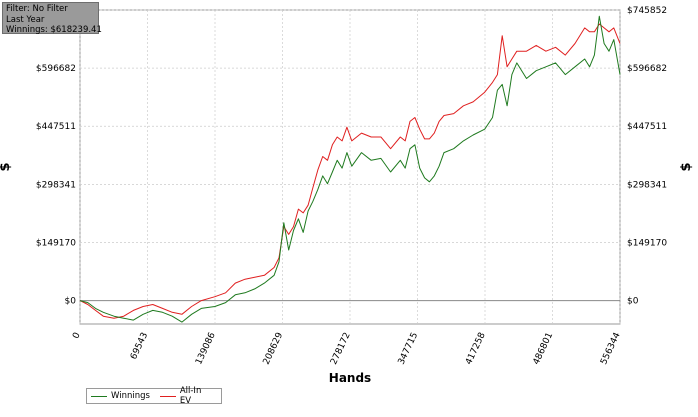 The image size is (698, 417). What do you see at coordinates (167, 396) in the screenshot?
I see `legend-swatch-allin` at bounding box center [167, 396].